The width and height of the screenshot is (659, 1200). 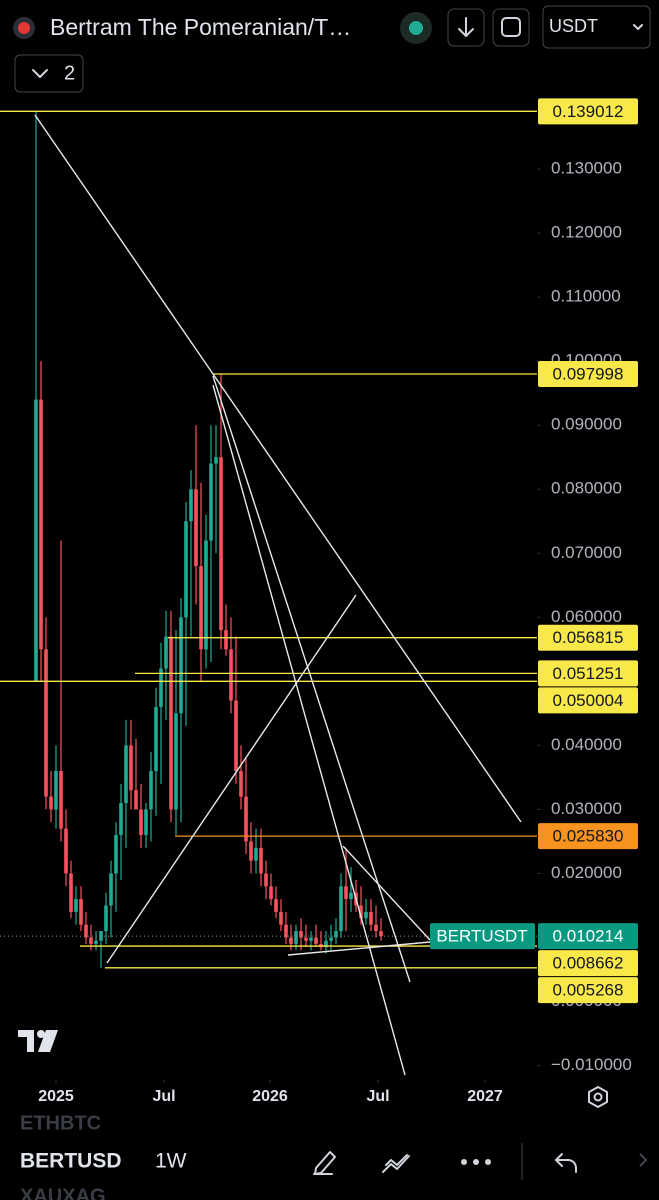 I want to click on price-label: 0.051251, so click(x=588, y=673).